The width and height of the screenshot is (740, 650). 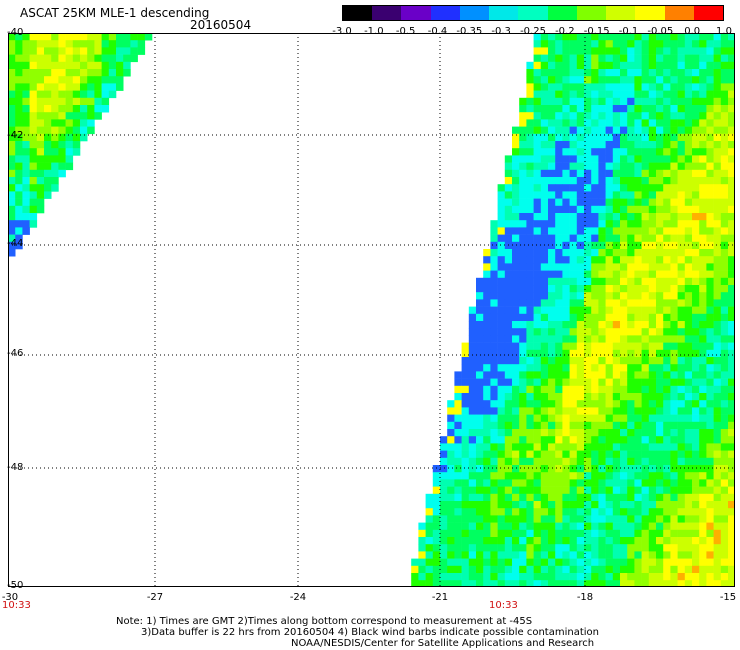 What do you see at coordinates (469, 31) in the screenshot?
I see `colorbar-label: -0.35` at bounding box center [469, 31].